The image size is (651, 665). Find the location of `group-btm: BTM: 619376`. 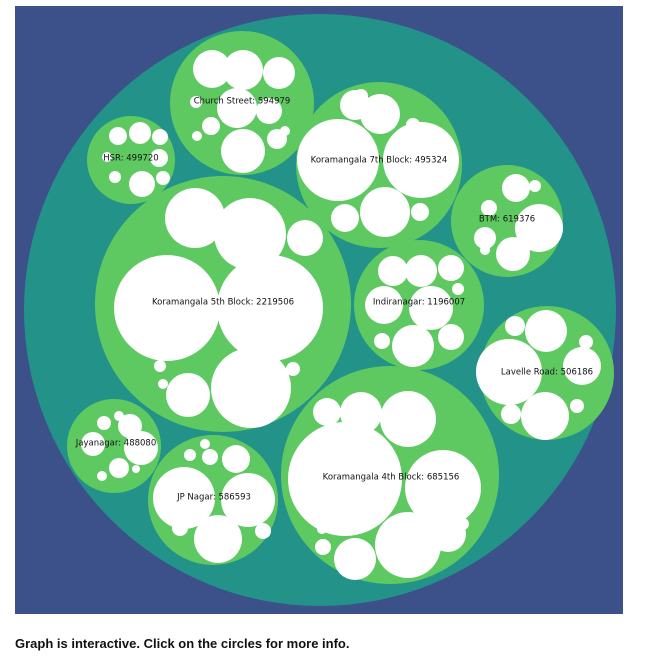

group-btm: BTM: 619376 is located at coordinates (507, 221).